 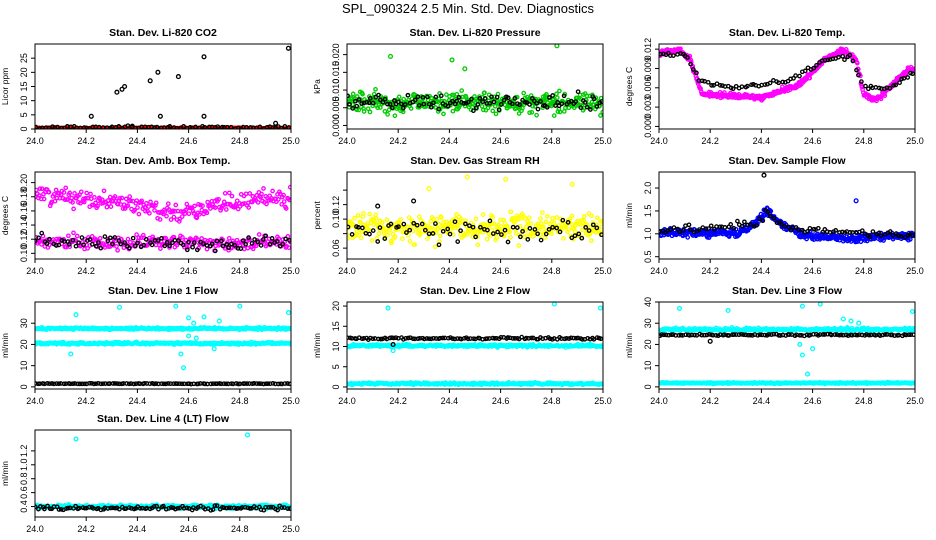 I want to click on y-tick-label: 2.0, so click(x=648, y=188).